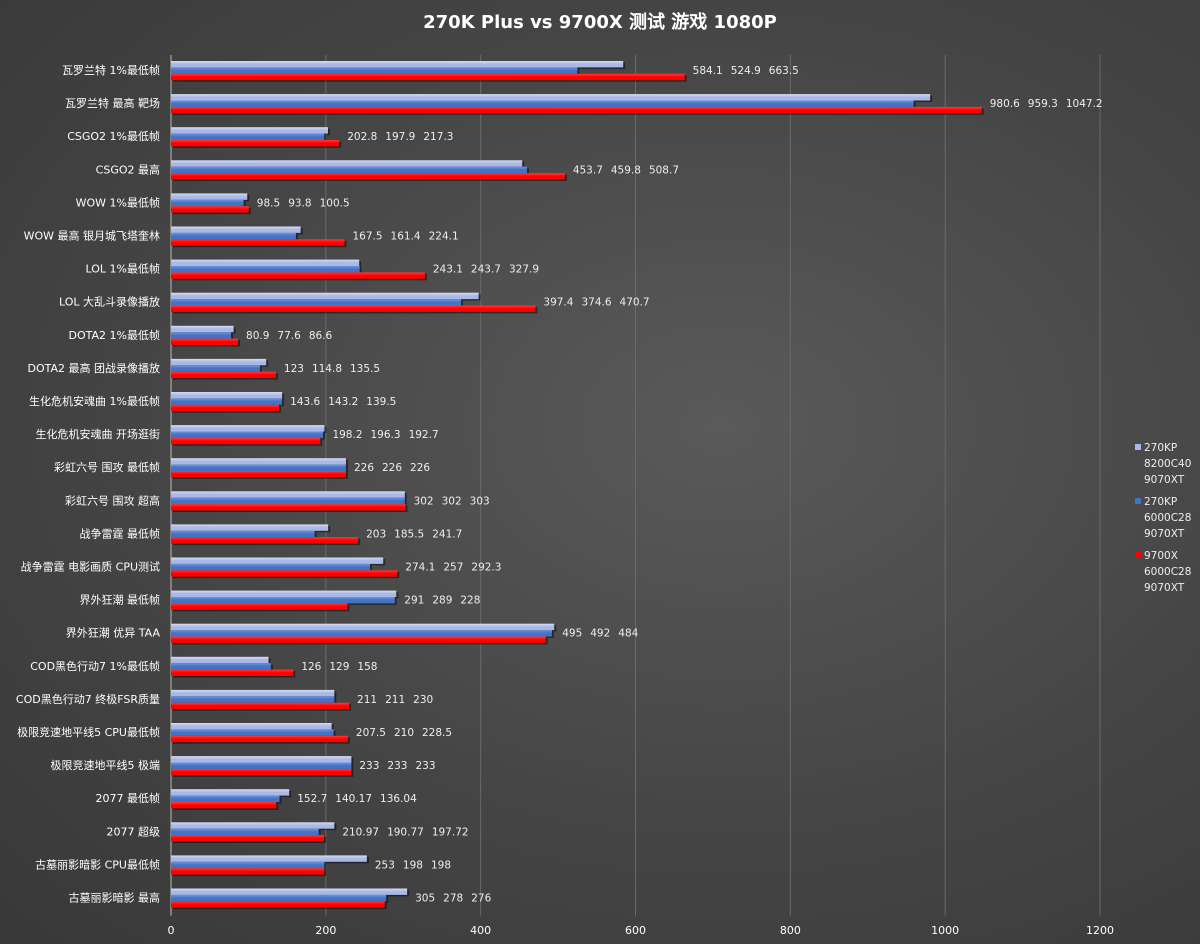  I want to click on data-label: 77.6, so click(289, 336).